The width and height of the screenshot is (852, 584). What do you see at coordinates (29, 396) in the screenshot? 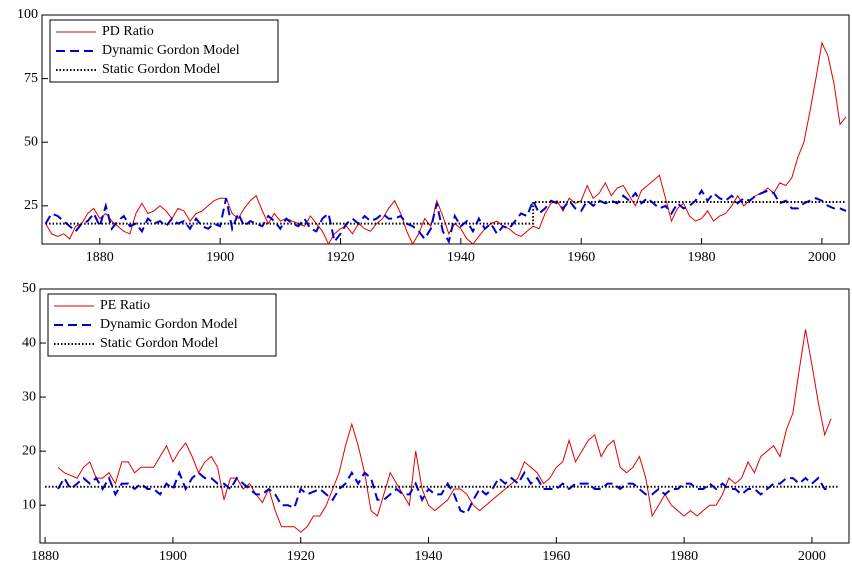
I see `y-tick-label: 30` at bounding box center [29, 396].